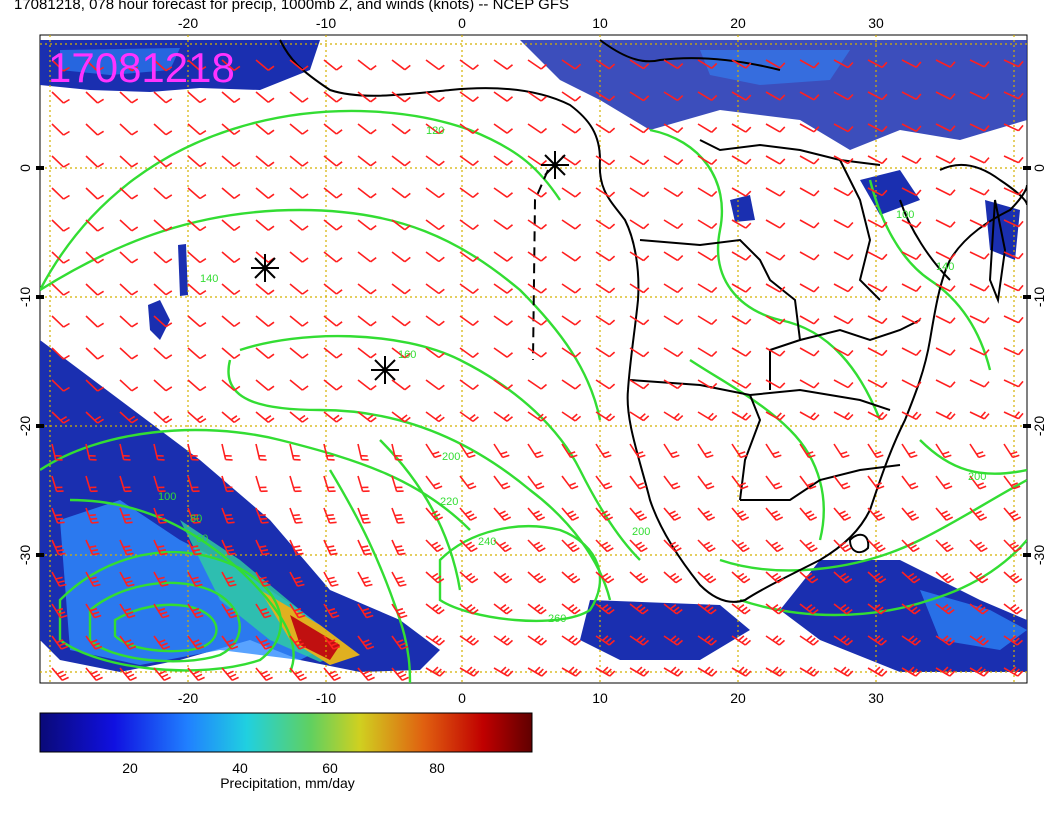  Describe the element at coordinates (487, 542) in the screenshot. I see `contour-label: 240` at that location.